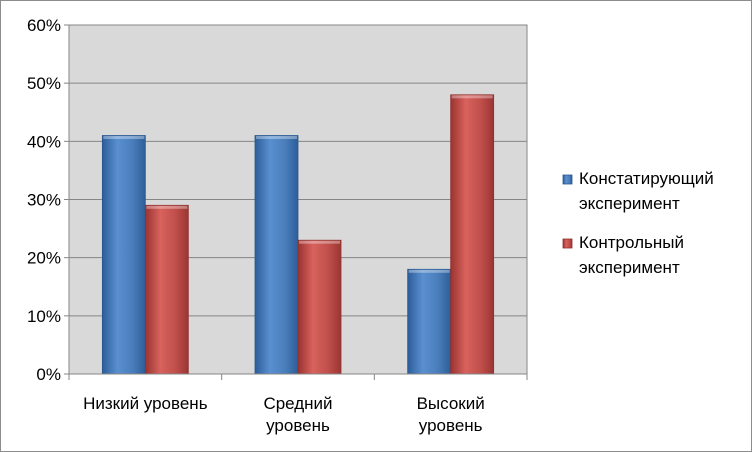 The height and width of the screenshot is (452, 752). Describe the element at coordinates (44, 83) in the screenshot. I see `y-tick-label: 50%` at that location.